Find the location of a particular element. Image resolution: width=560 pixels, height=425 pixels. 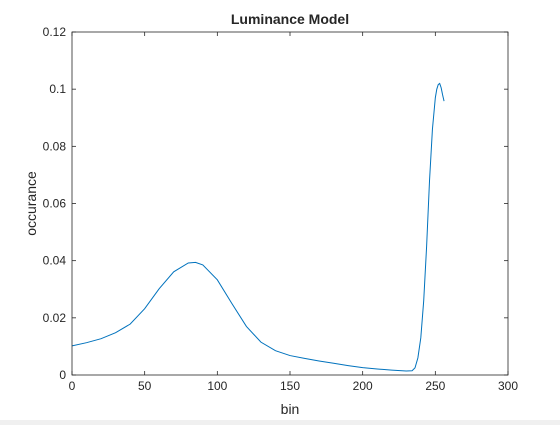

x-tick-label: 300 is located at coordinates (508, 386).